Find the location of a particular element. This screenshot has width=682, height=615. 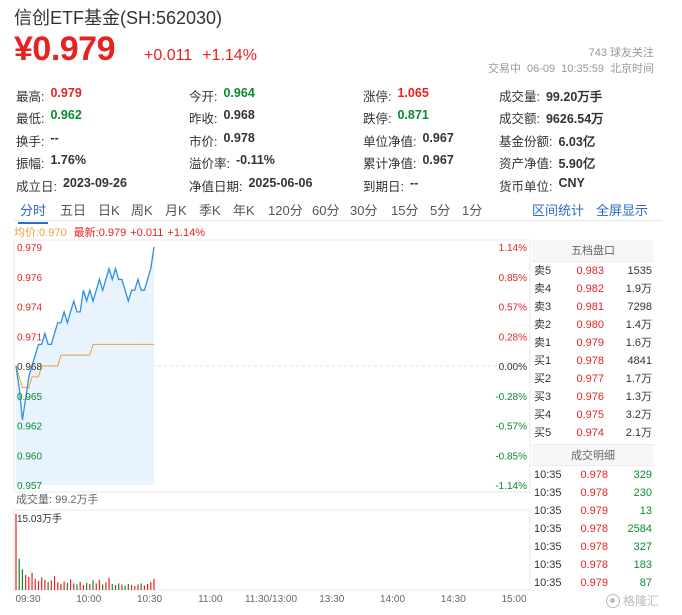

stat-cell: 成立日: 2023-09-26 is located at coordinates (102, 185).